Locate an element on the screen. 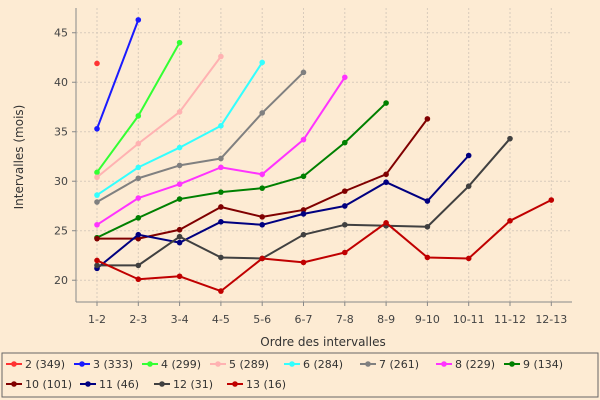  legend-item: 11 (46) is located at coordinates (109, 384).